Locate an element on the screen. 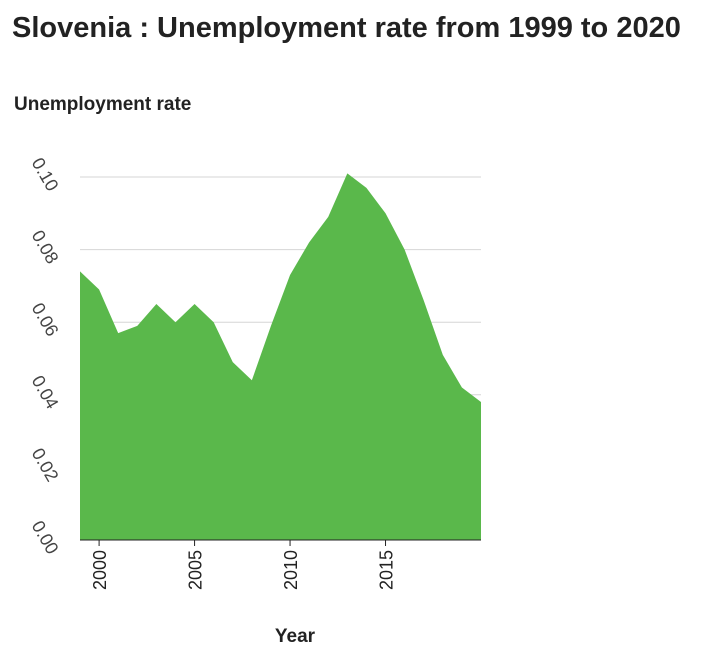 The image size is (714, 662). y-tick-label-1: 0.02 is located at coordinates (45, 465).